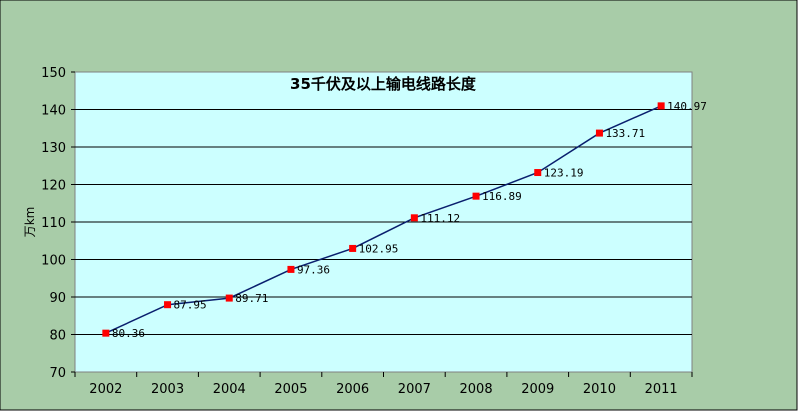 The height and width of the screenshot is (420, 802). What do you see at coordinates (30, 222) in the screenshot?
I see `y-axis-title: 万km` at bounding box center [30, 222].